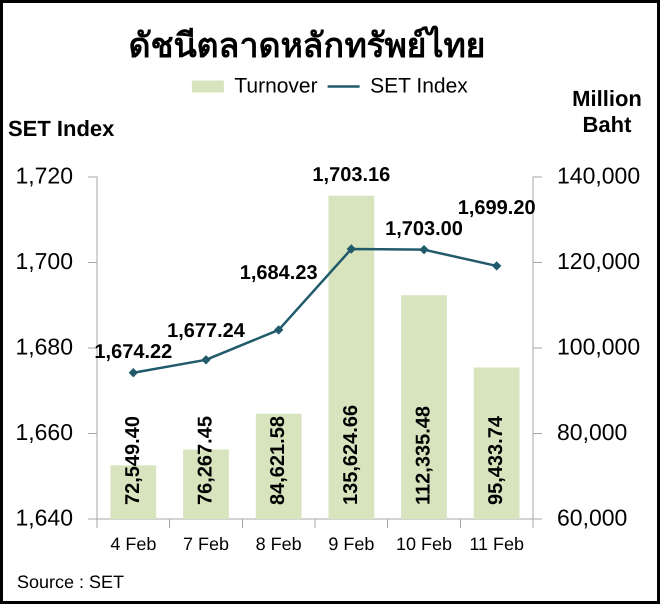  What do you see at coordinates (497, 208) in the screenshot?
I see `data-label: 1,699.20` at bounding box center [497, 208].